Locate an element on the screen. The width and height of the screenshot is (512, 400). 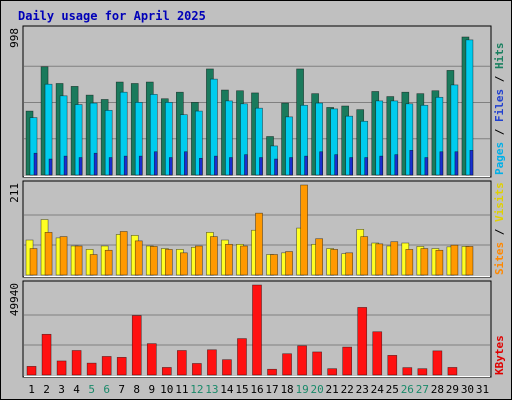
x-tick-label: 4 is located at coordinates (76, 389).